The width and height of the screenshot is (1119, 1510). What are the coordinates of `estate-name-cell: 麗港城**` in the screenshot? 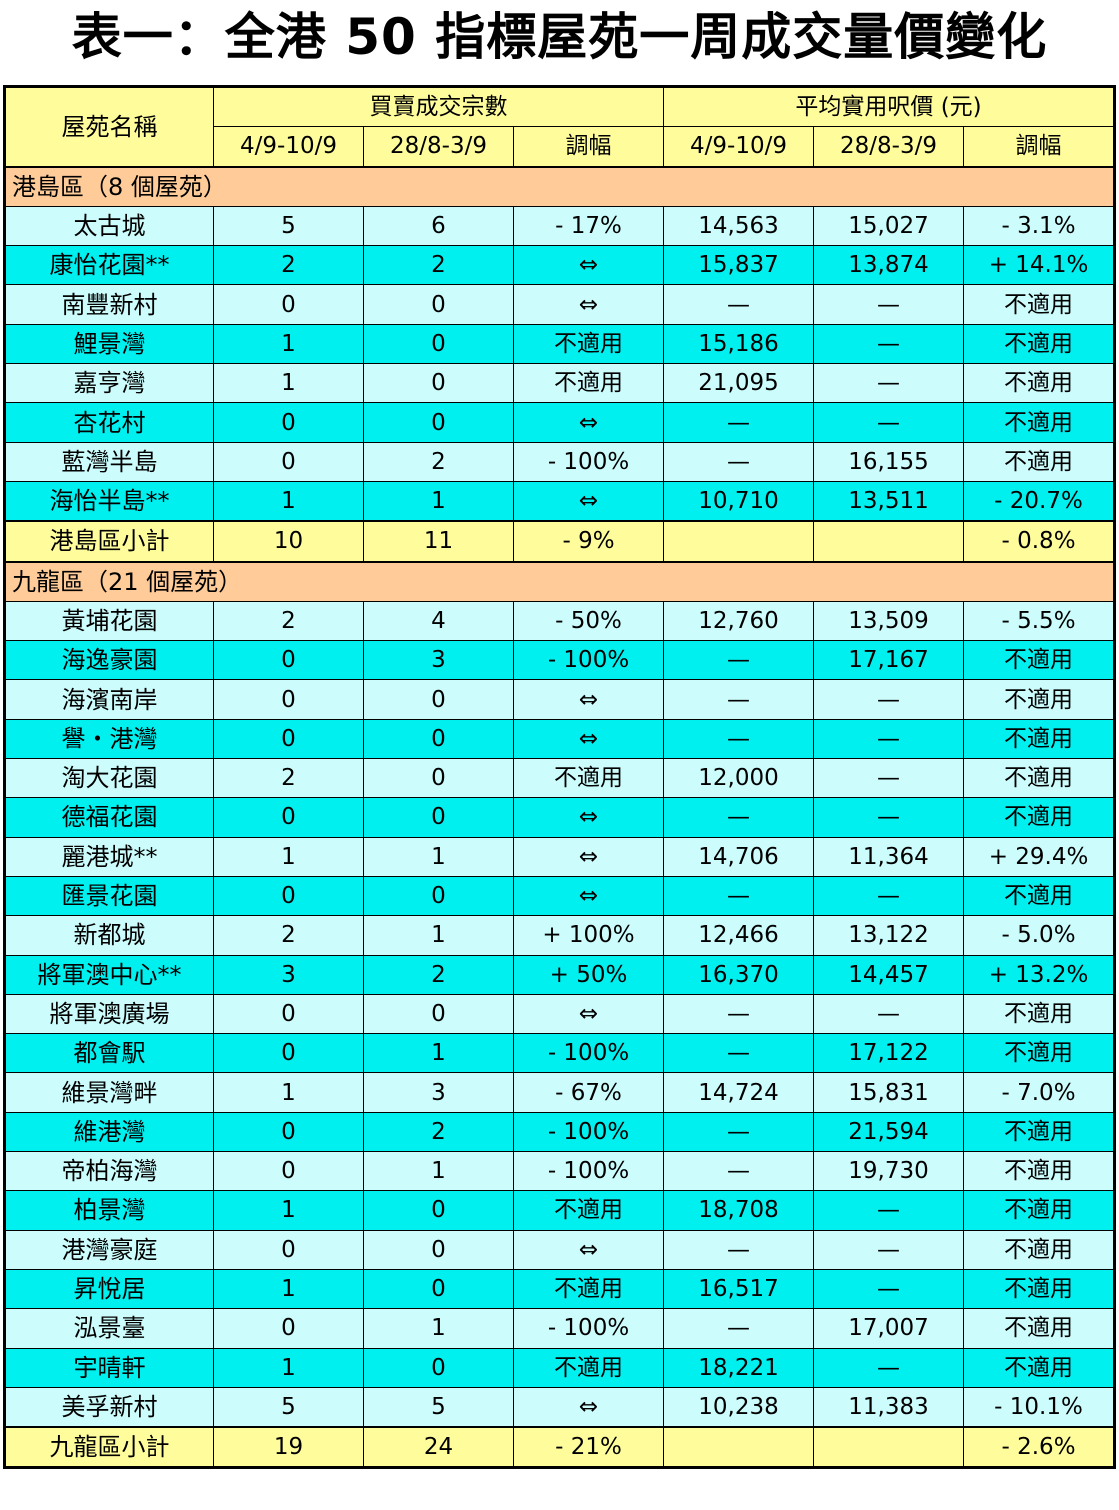 It's located at (109, 856).